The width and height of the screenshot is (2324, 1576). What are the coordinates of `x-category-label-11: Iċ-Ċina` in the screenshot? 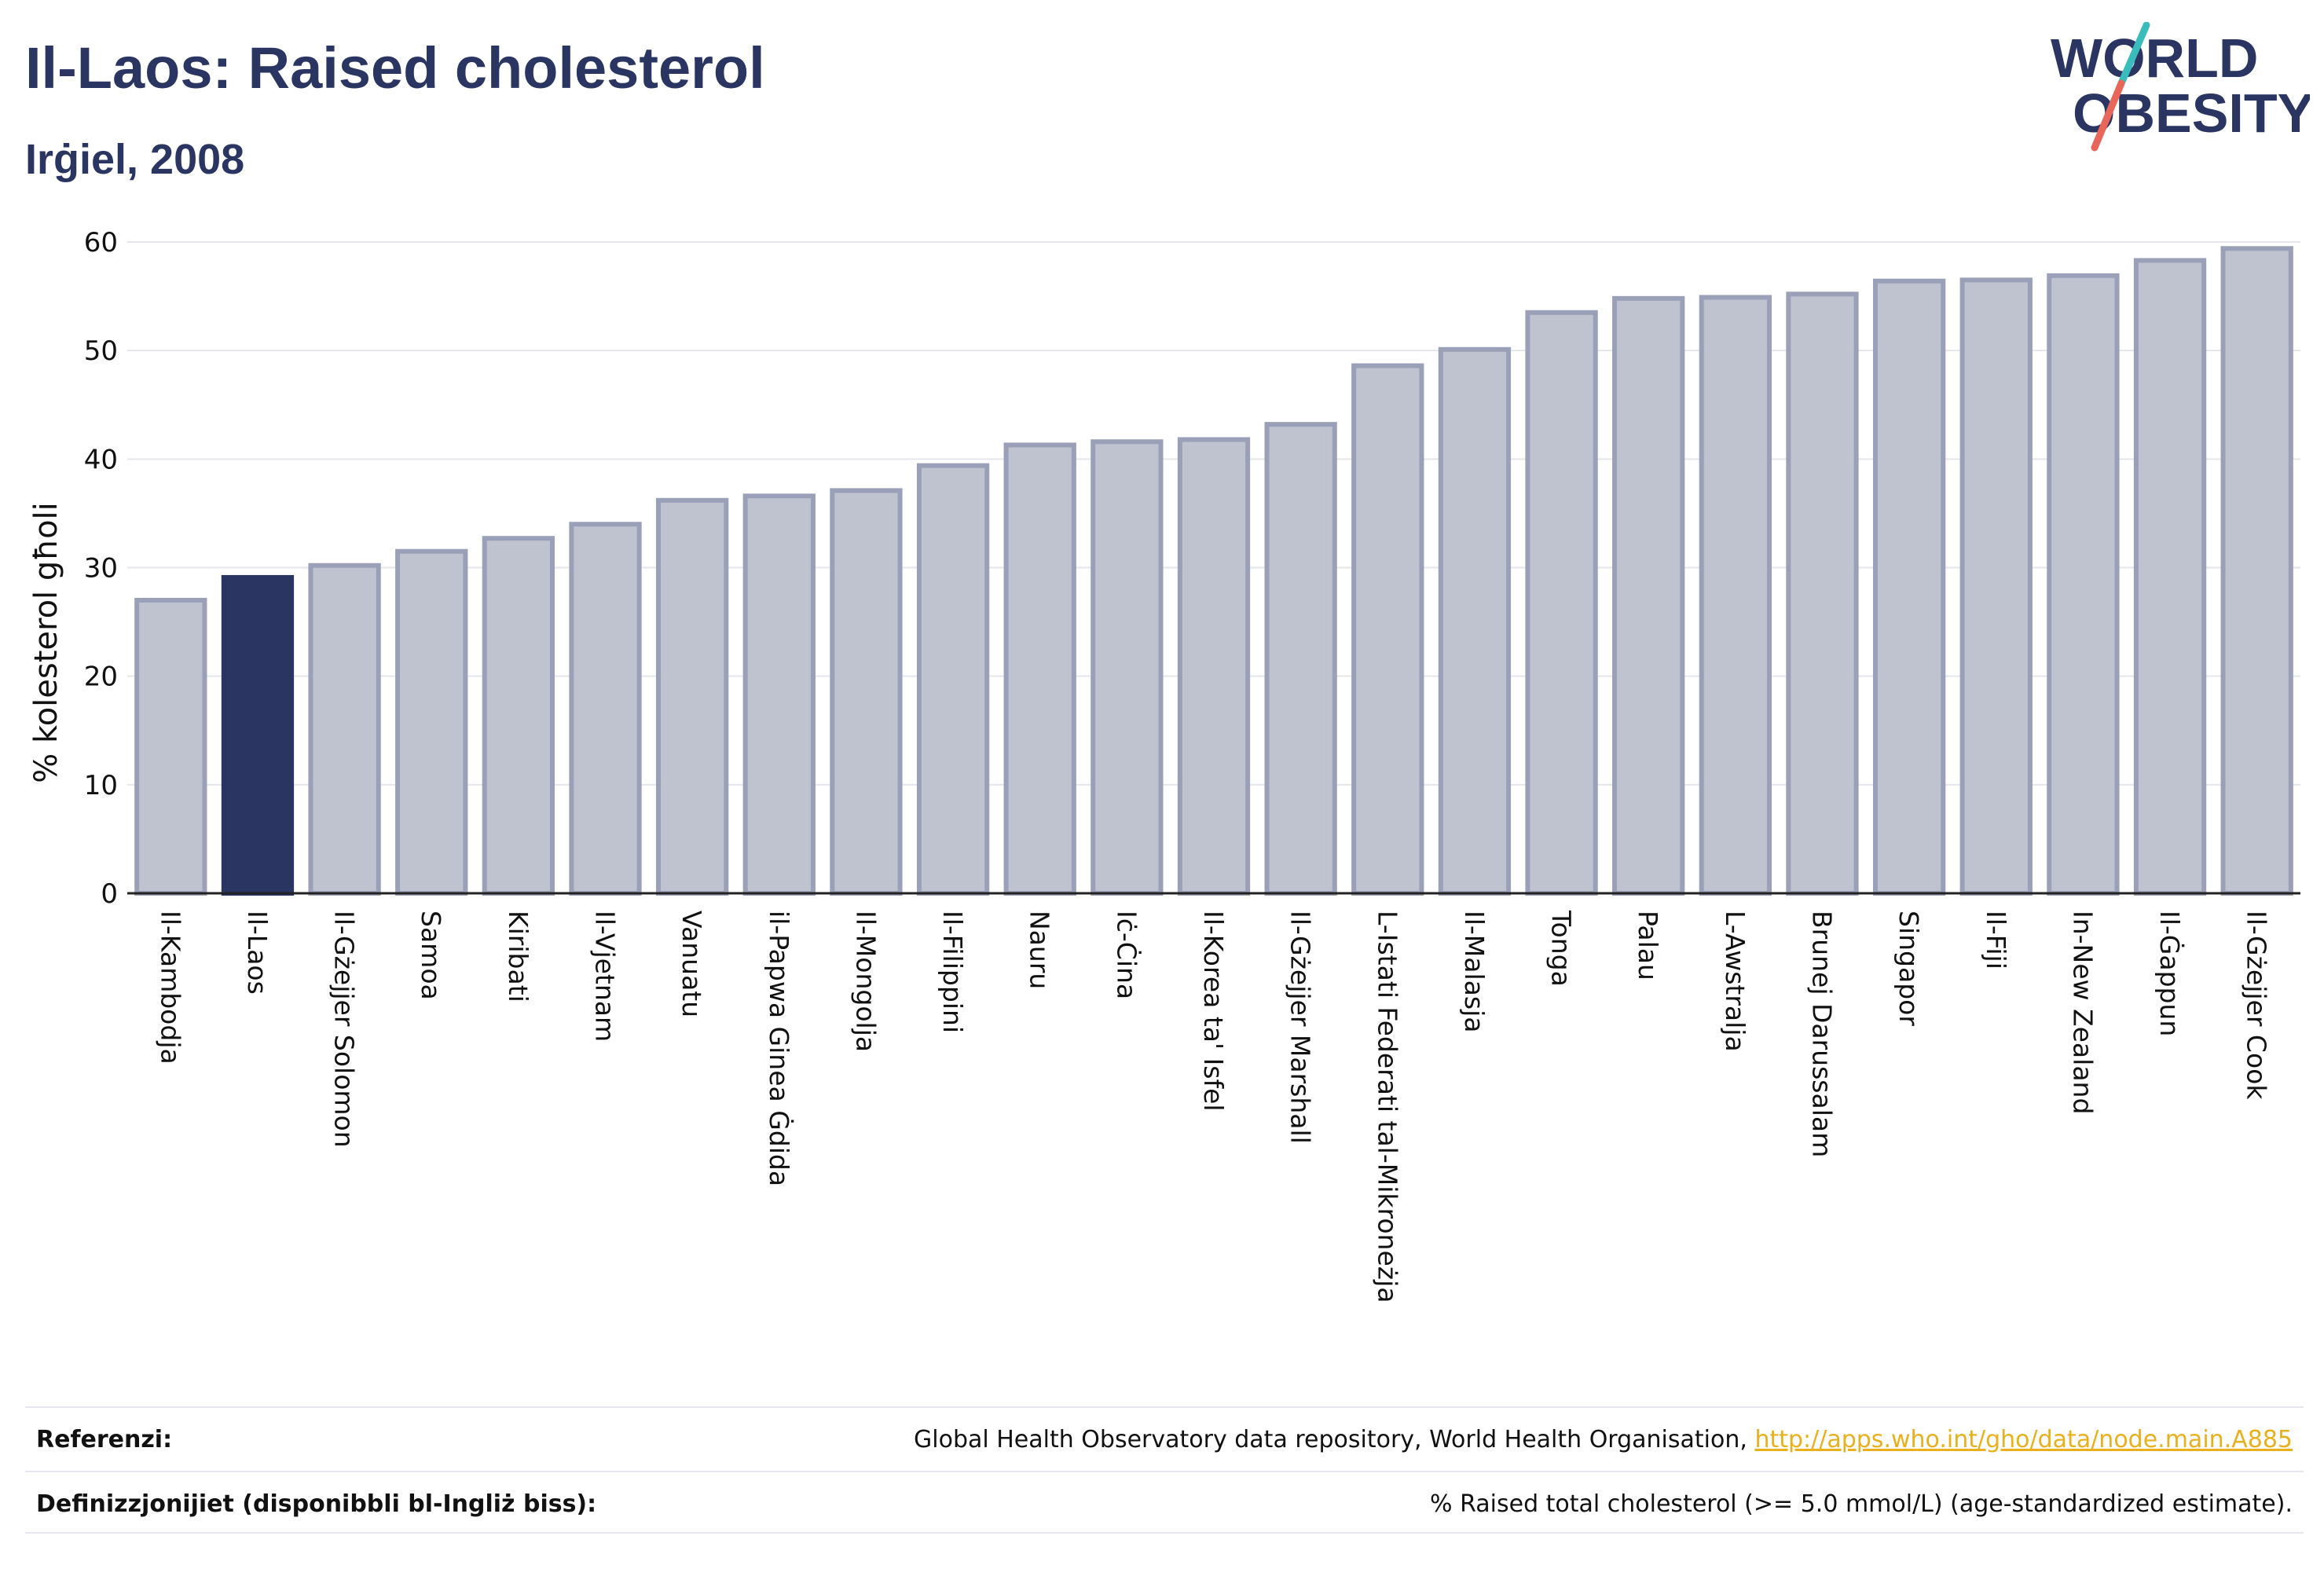 It's located at (1126, 955).